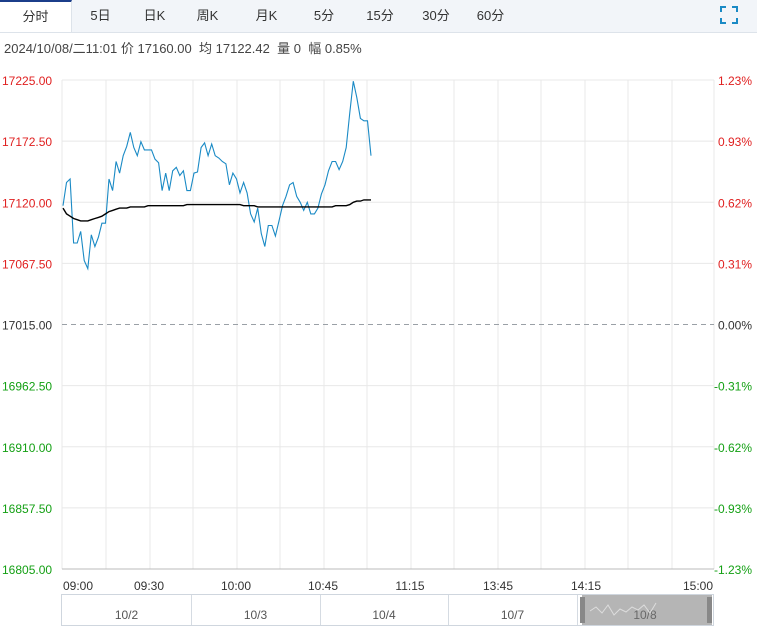  What do you see at coordinates (735, 81) in the screenshot?
I see `pct-tick-label: 1.23%` at bounding box center [735, 81].